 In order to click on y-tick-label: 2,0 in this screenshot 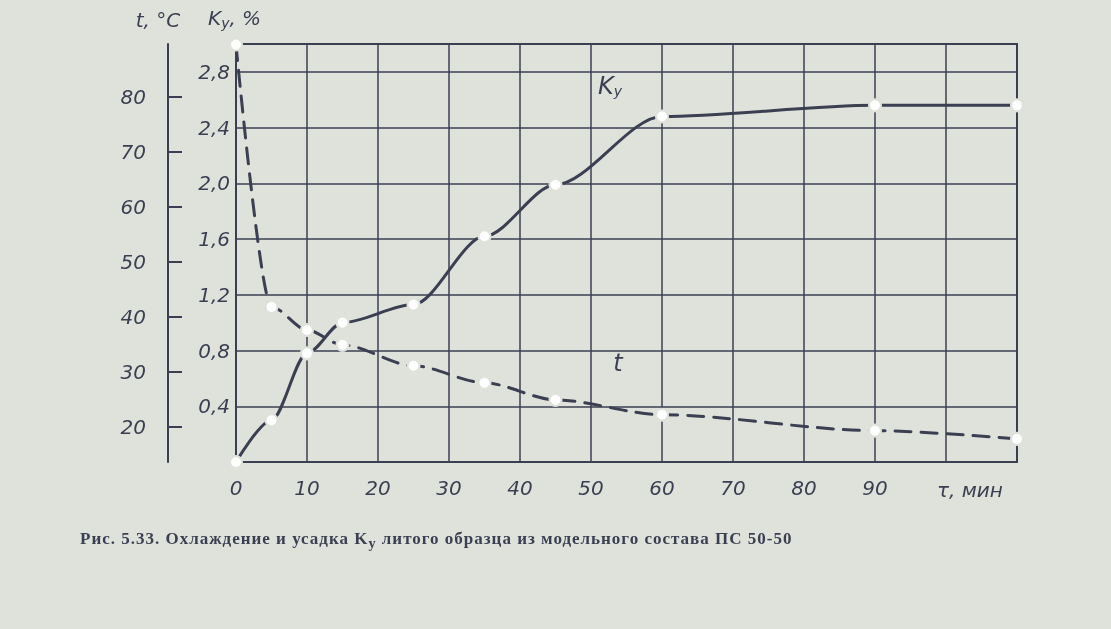, I will do `click(214, 183)`.